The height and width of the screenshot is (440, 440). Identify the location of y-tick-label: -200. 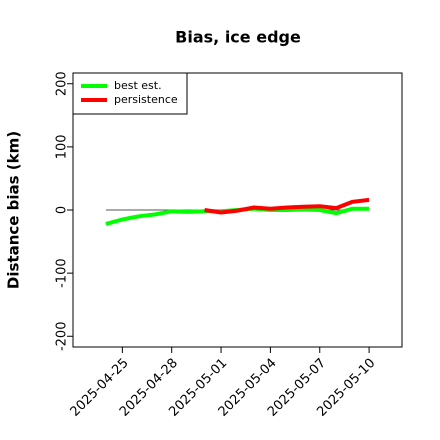
(62, 337).